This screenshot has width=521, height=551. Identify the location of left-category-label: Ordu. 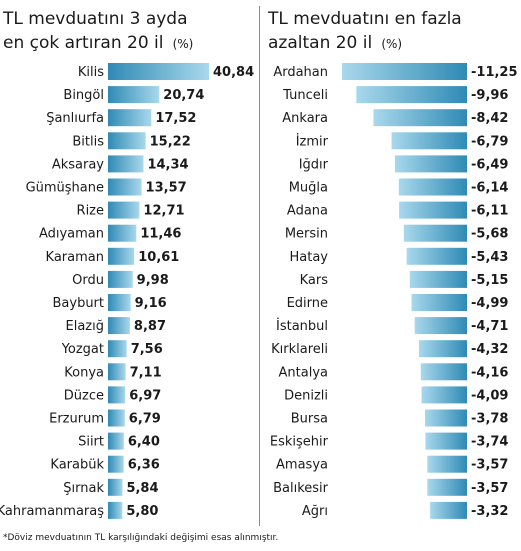
(88, 280).